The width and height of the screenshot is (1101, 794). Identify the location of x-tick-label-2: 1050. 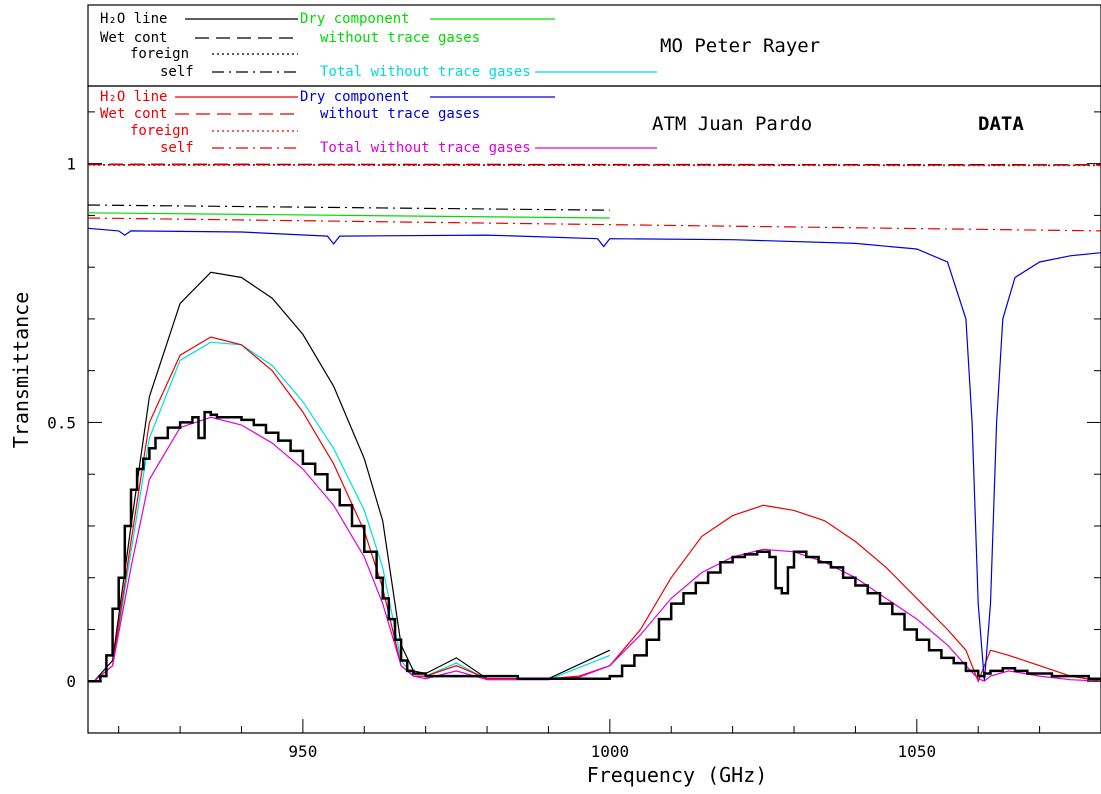
(917, 751).